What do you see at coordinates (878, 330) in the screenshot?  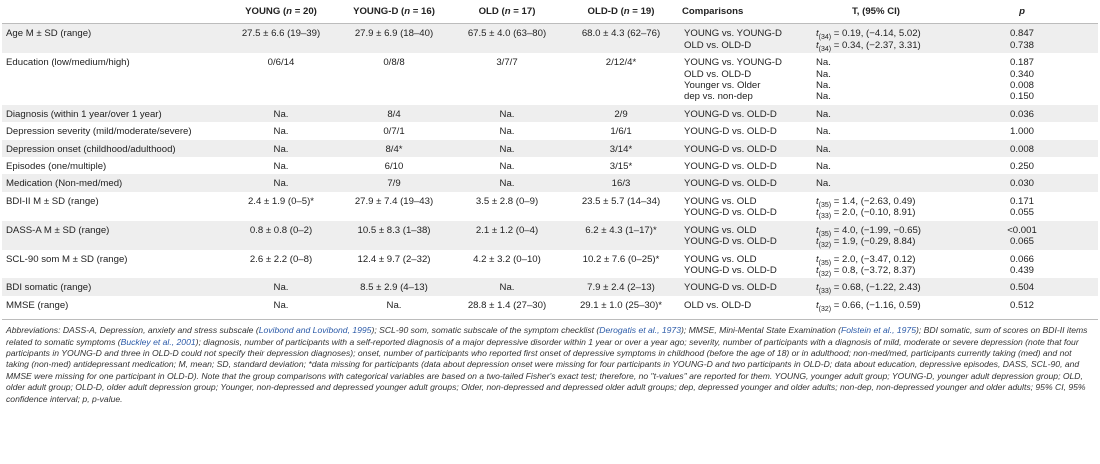 I see `citation-link: Folstein et al., 1975` at bounding box center [878, 330].